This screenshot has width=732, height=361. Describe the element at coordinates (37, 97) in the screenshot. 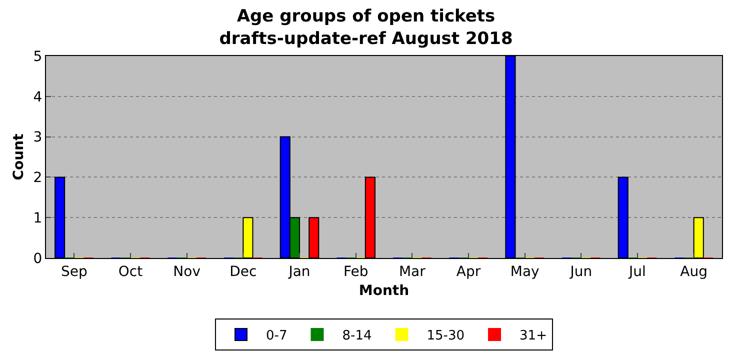

I see `y-tick-label: 4` at that location.